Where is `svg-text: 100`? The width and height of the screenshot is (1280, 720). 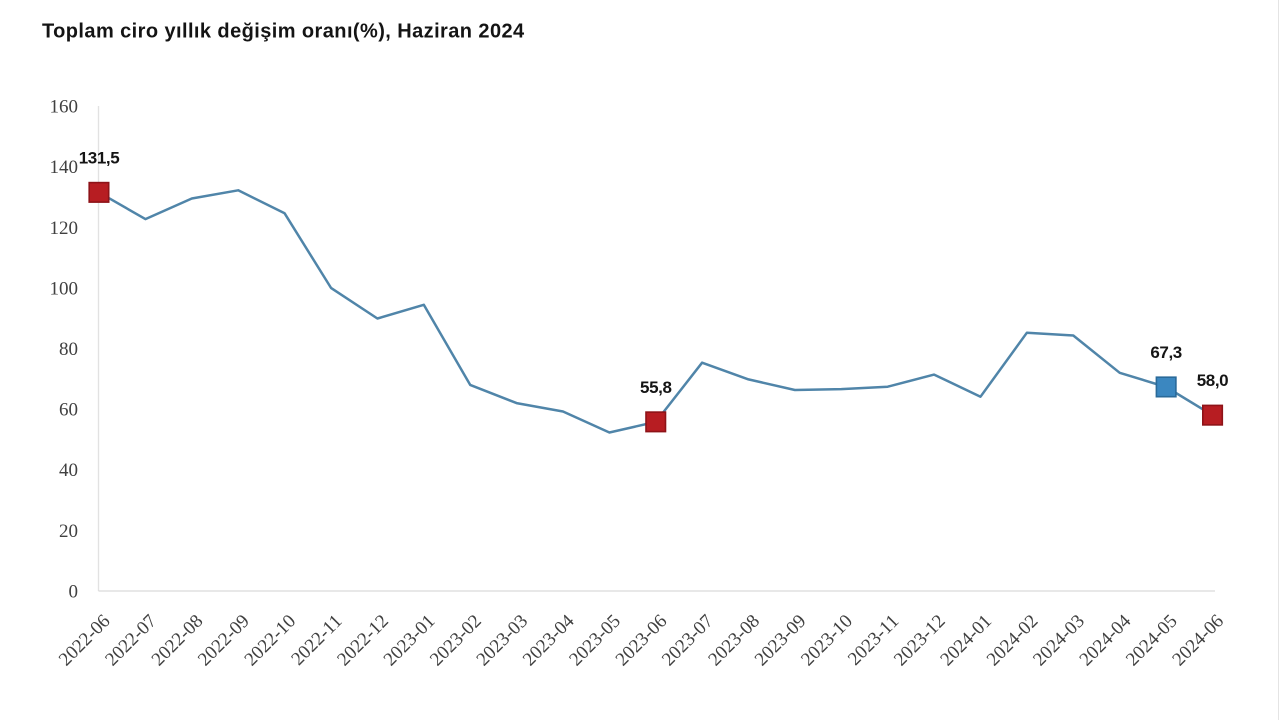 svg-text: 100 is located at coordinates (64, 288).